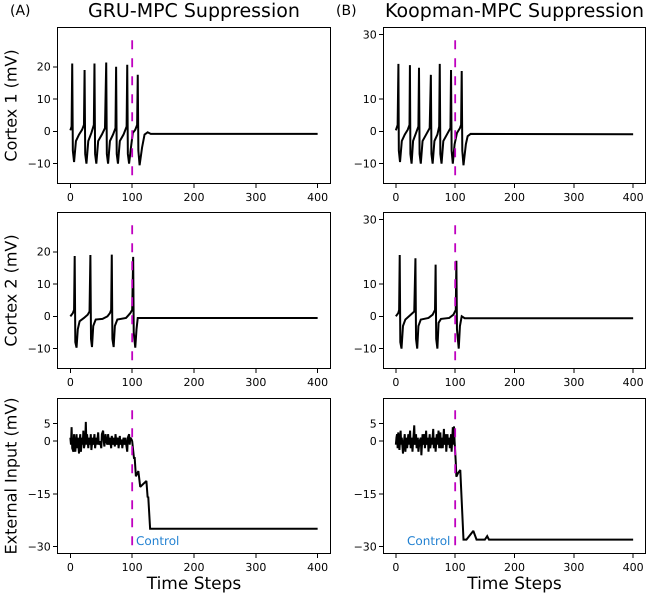 Image resolution: width=653 pixels, height=597 pixels. I want to click on y-axis-title: Cortex 1 (mV), so click(10, 105).